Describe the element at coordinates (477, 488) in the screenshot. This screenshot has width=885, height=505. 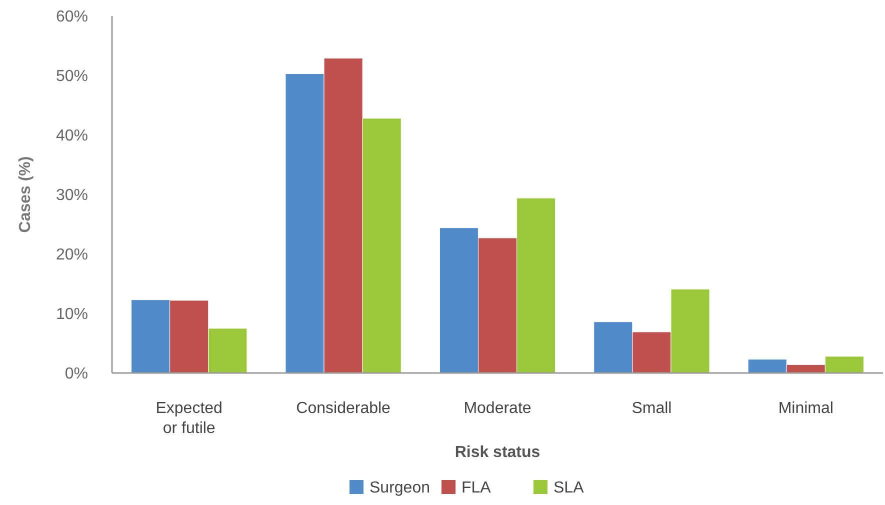
I see `legend-label: FLA` at that location.